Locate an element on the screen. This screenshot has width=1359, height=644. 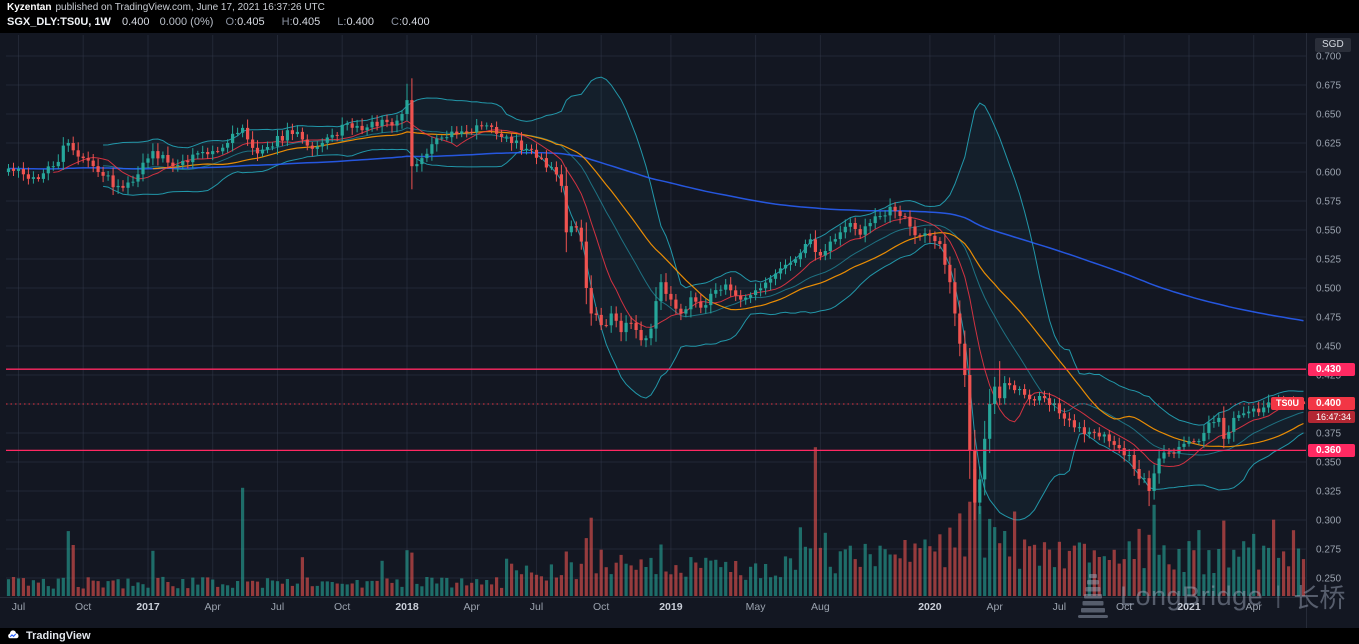
close-label: C: is located at coordinates (397, 22).